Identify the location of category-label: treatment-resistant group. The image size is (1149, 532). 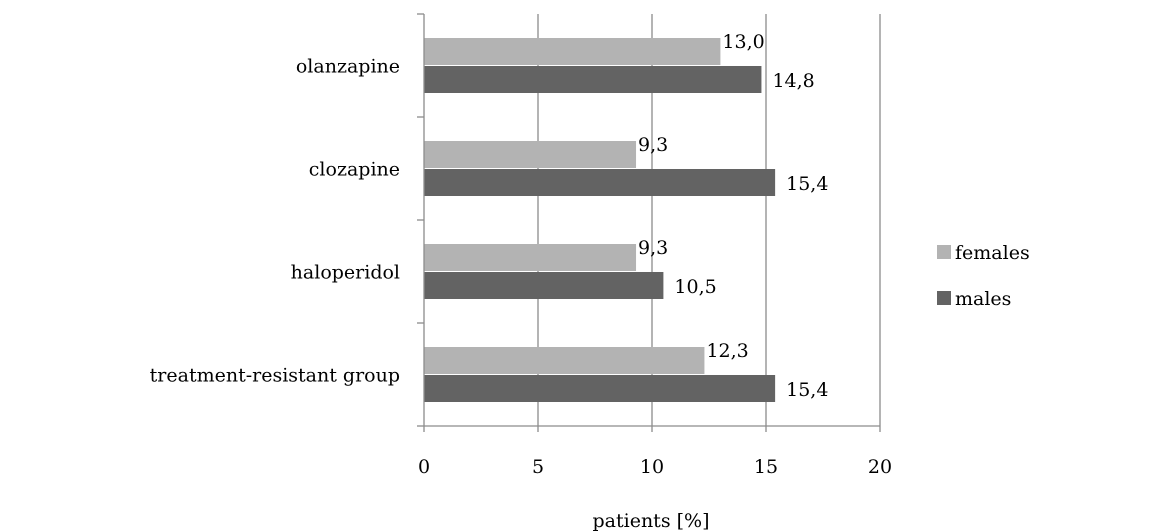
(275, 376).